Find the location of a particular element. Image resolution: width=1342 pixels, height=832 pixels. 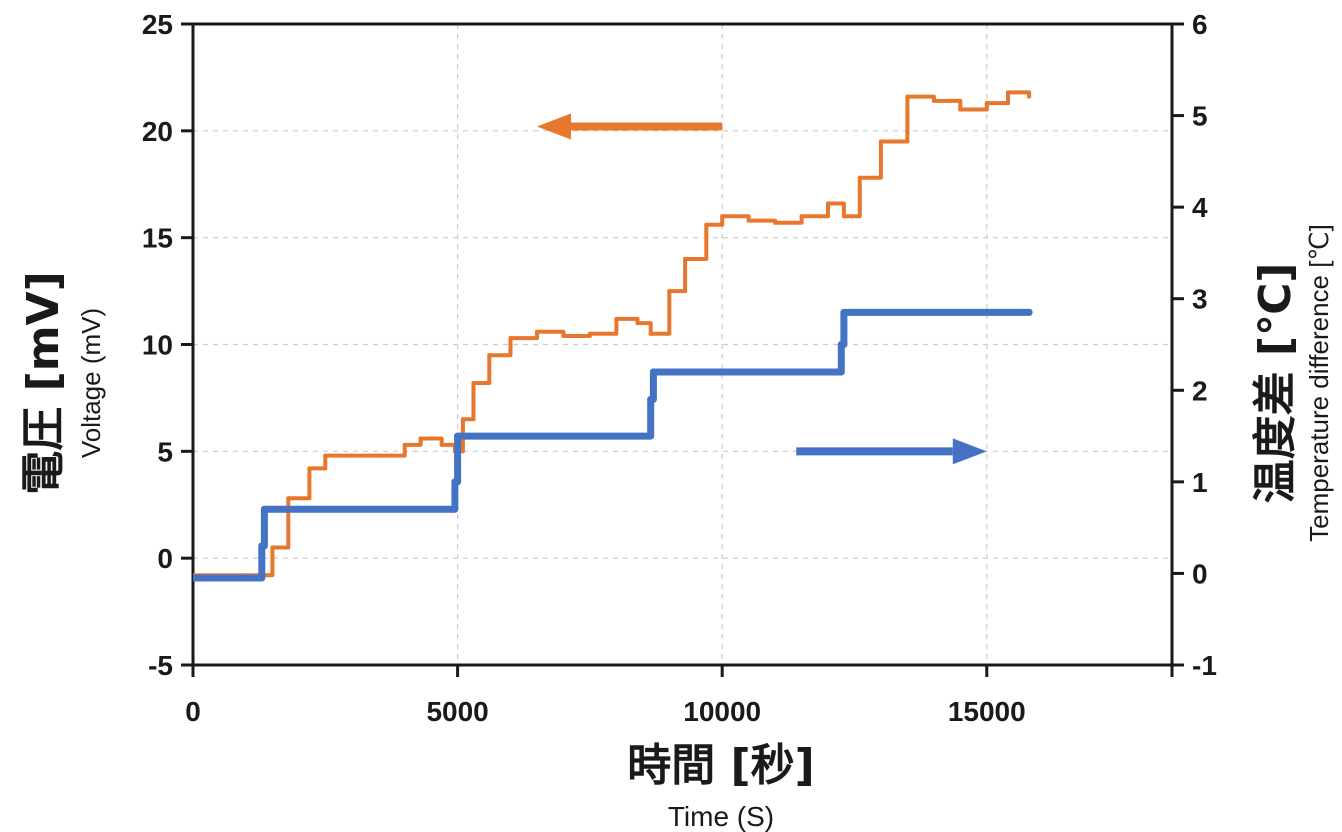

right-arrow-icon is located at coordinates (969, 451).